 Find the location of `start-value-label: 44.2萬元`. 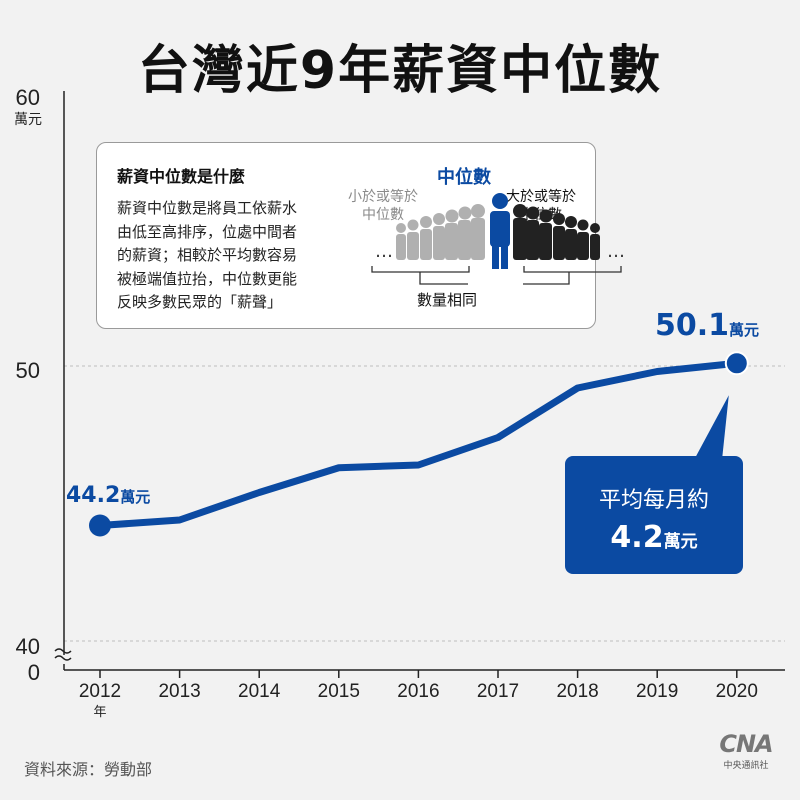

start-value-label: 44.2萬元 is located at coordinates (108, 495).